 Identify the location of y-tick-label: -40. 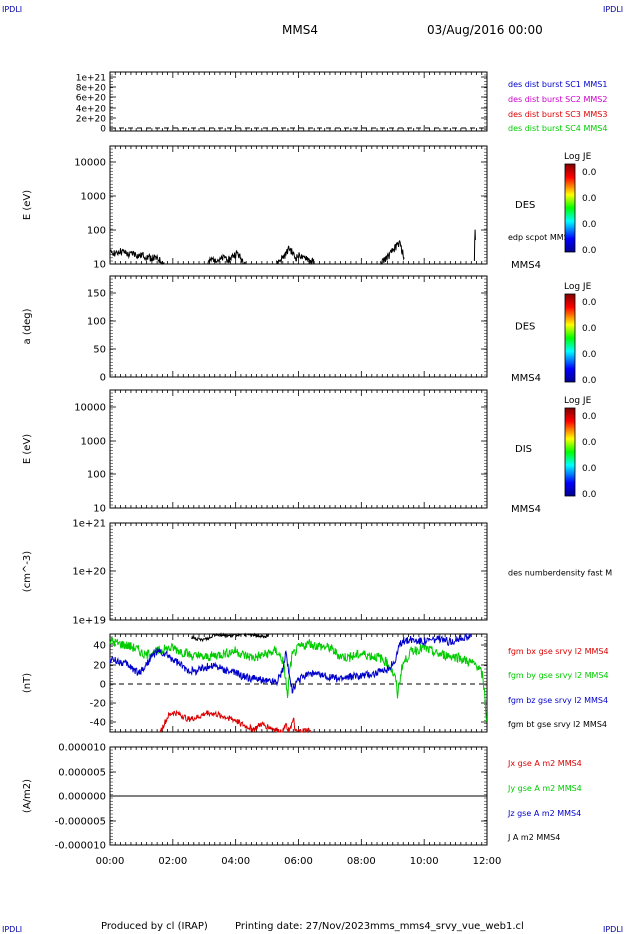
(98, 723).